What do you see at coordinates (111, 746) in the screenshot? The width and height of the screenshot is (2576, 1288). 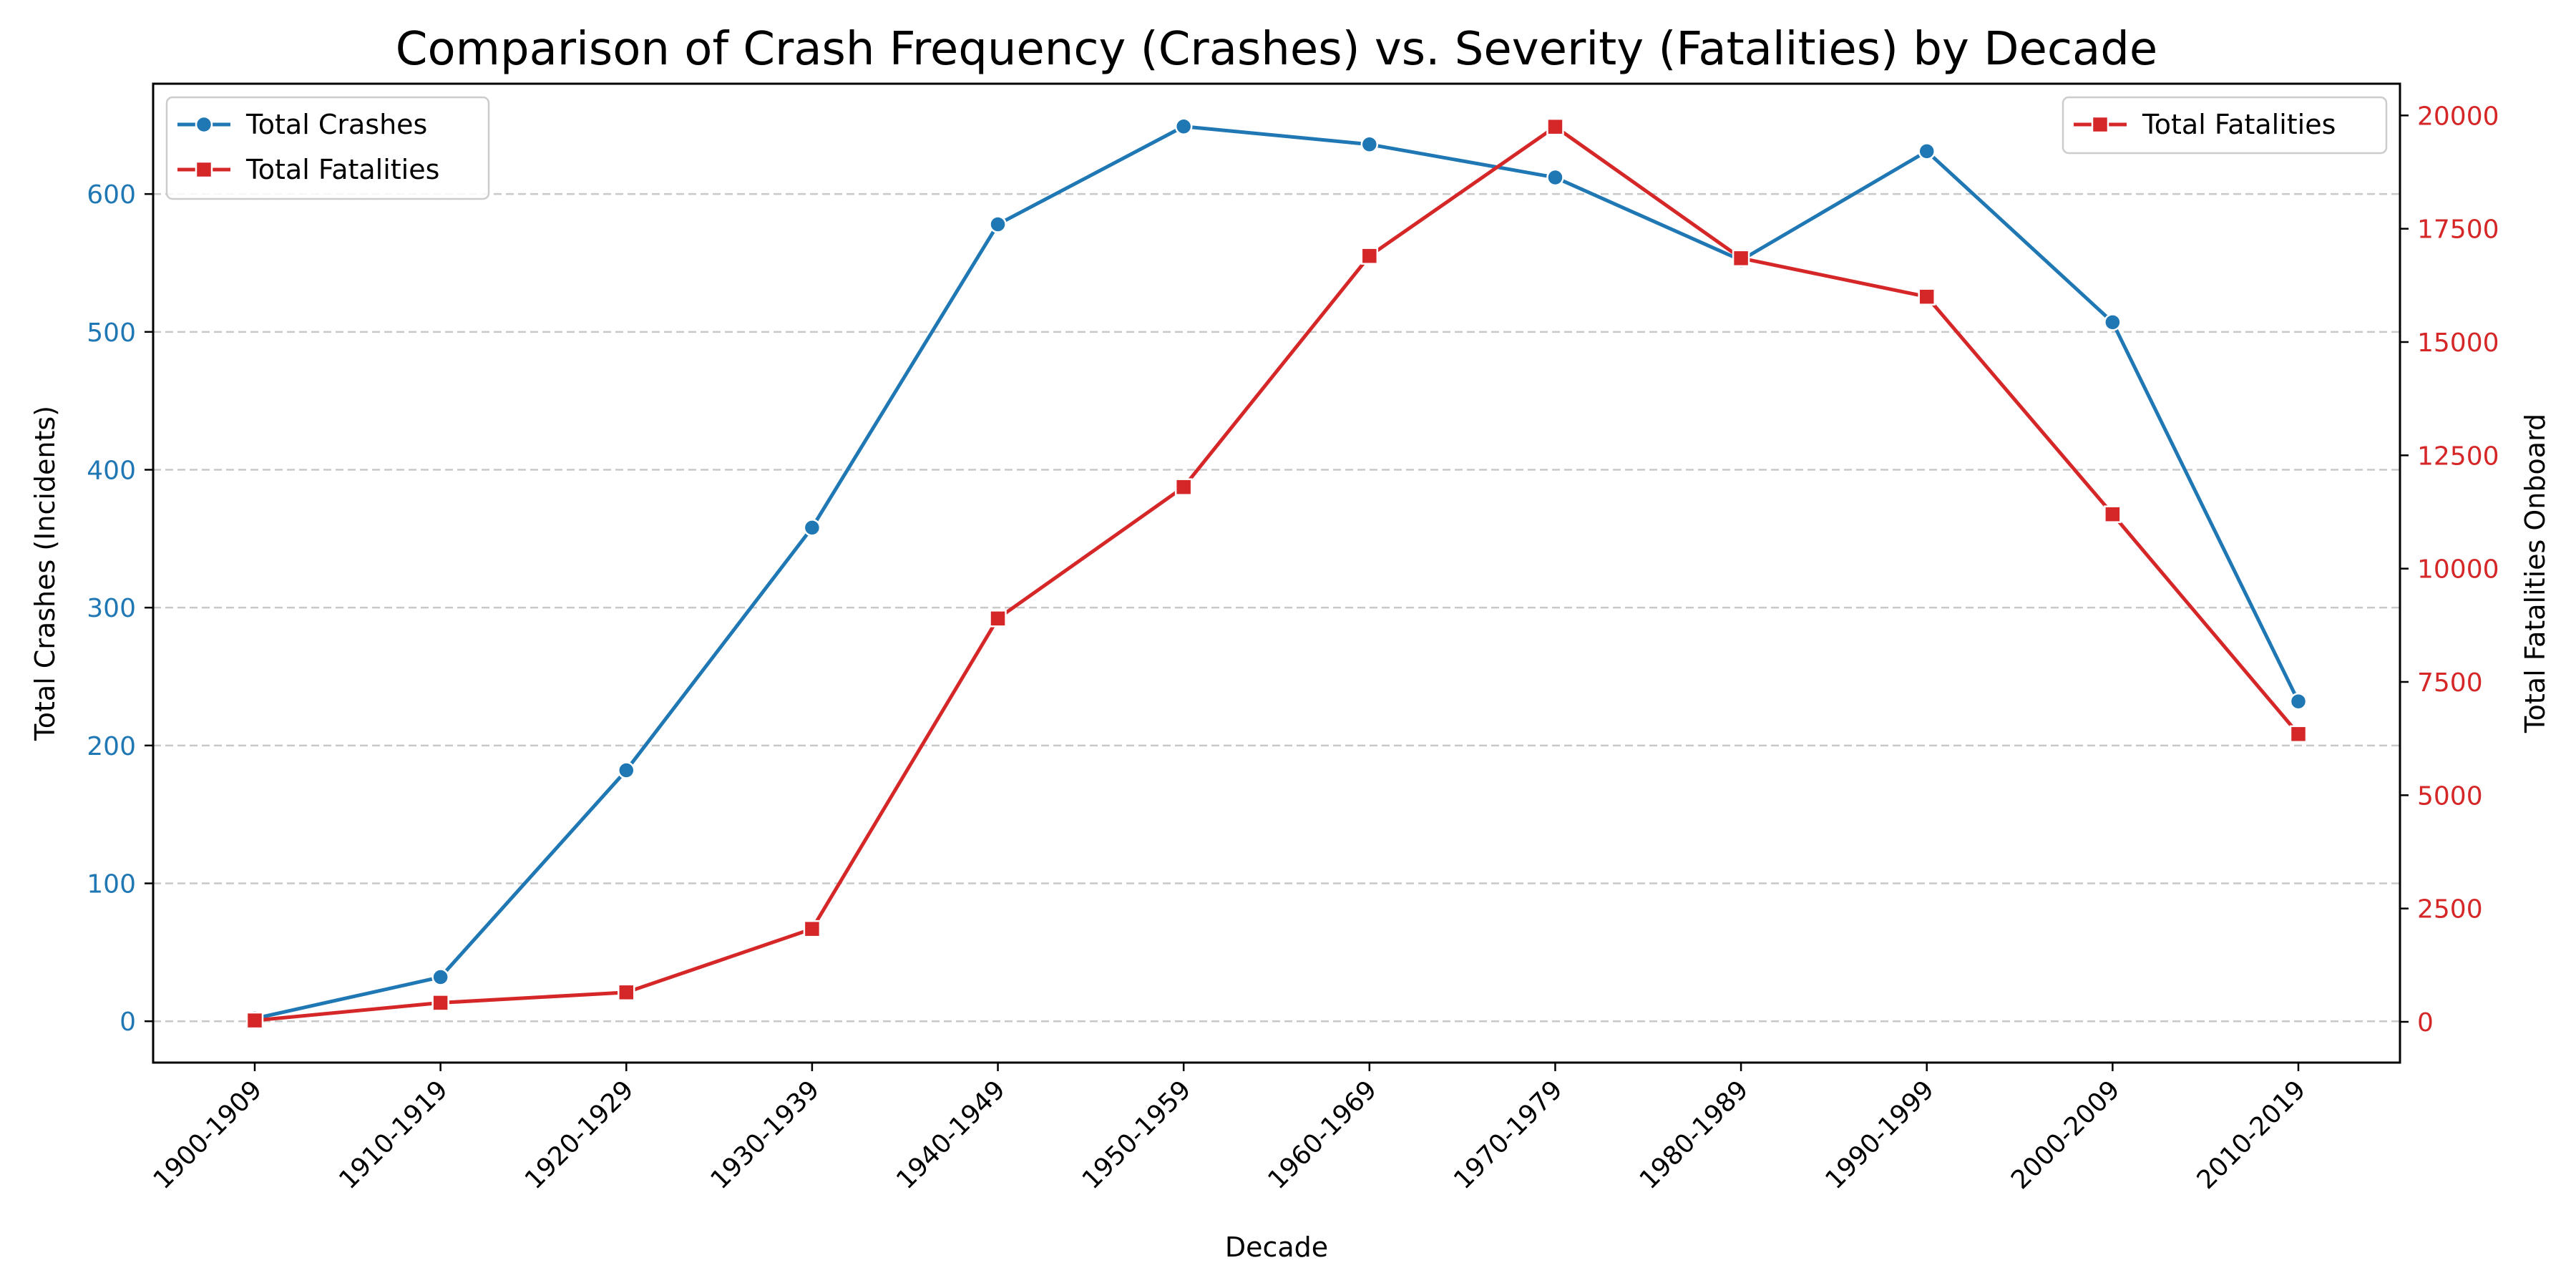 I see `left-axis-tick-label: 200` at bounding box center [111, 746].